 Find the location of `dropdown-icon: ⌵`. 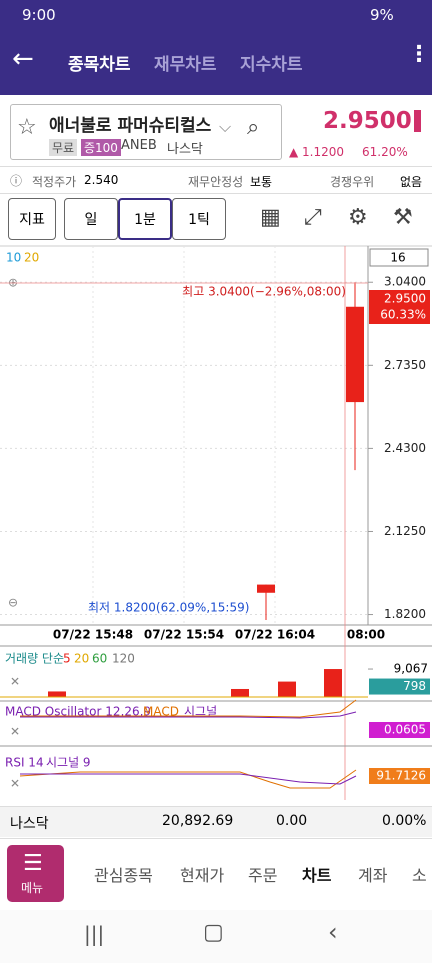

dropdown-icon: ⌵ is located at coordinates (225, 126).